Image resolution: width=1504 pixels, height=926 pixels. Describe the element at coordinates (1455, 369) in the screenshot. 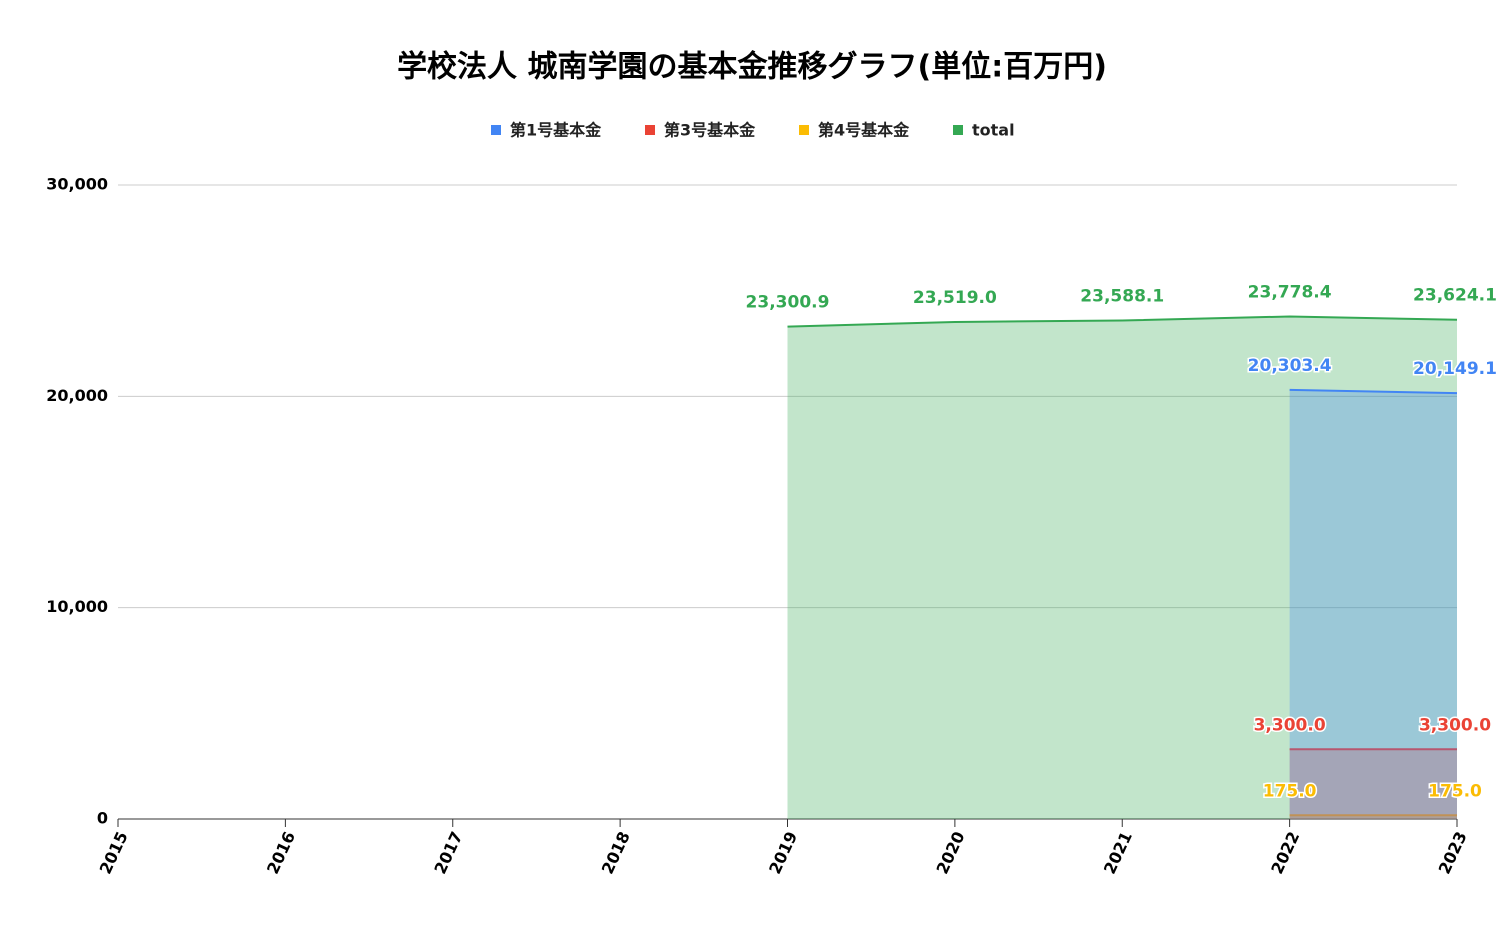

I see `data-label: 20,149.1` at that location.